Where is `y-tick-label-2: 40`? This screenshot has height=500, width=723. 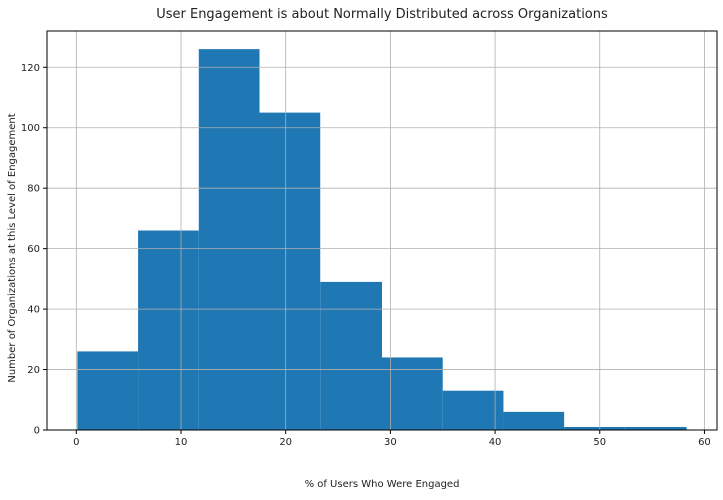 y-tick-label-2: 40 is located at coordinates (33, 310).